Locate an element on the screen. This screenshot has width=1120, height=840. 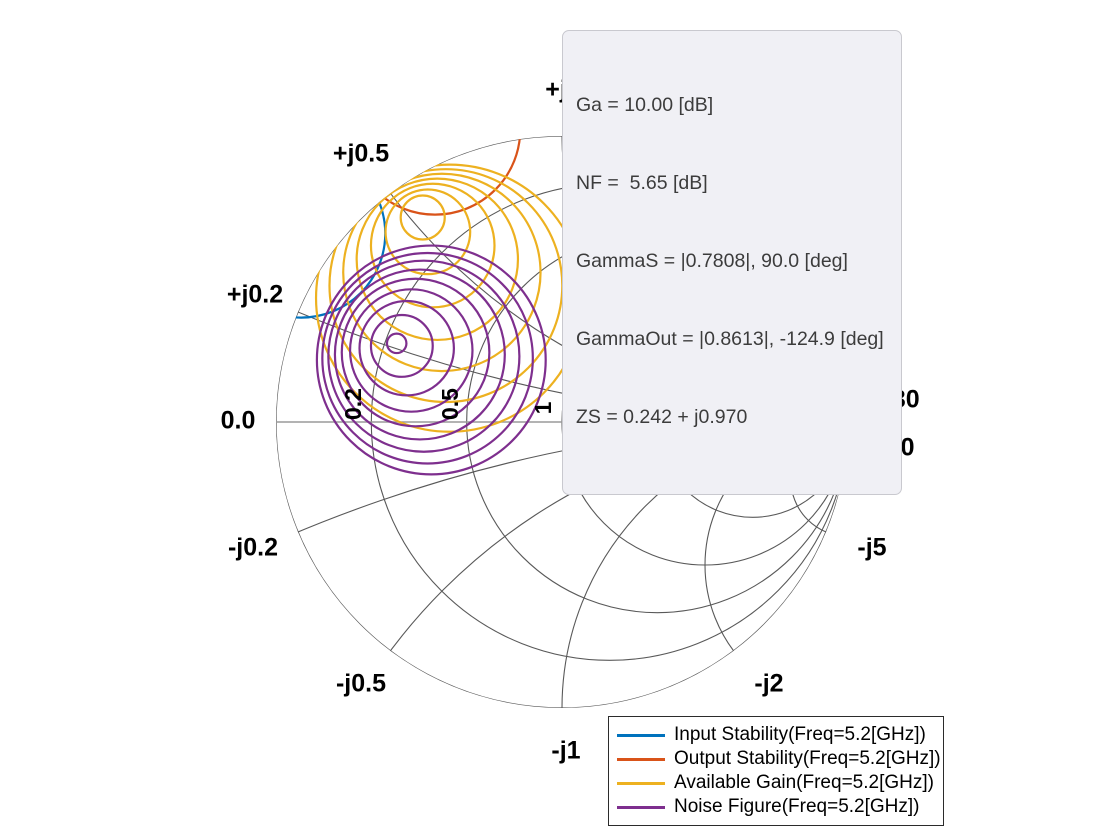
reactance-label-2: +j is located at coordinates (556, 90).